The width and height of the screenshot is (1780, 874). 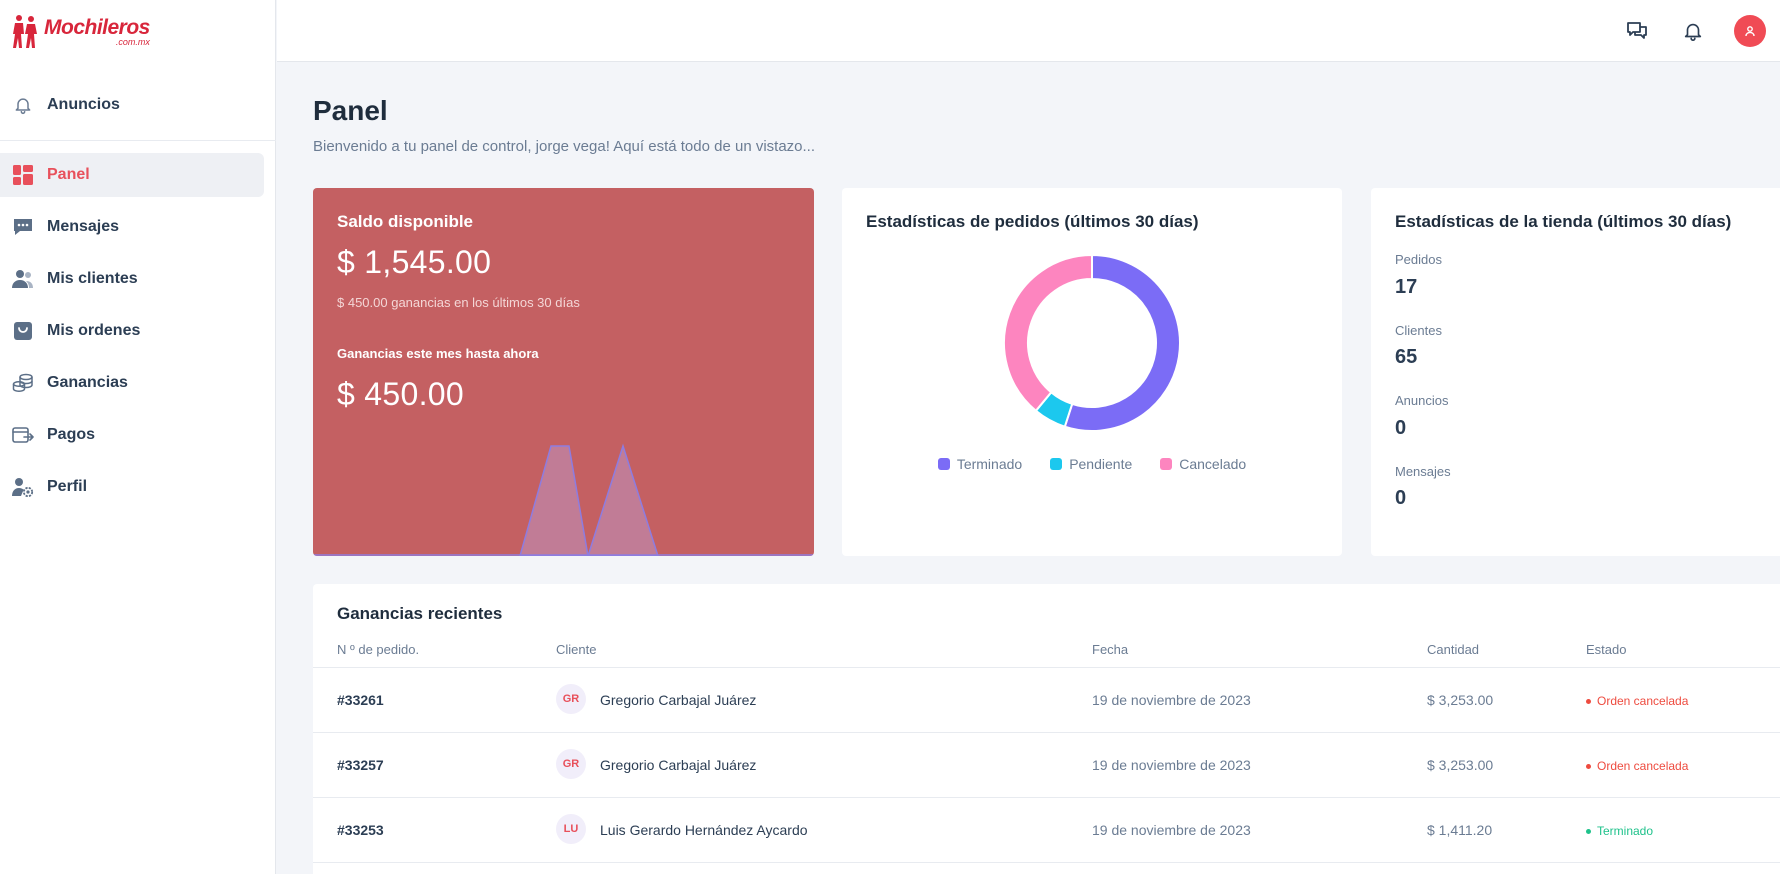 What do you see at coordinates (23, 383) in the screenshot?
I see `coins-icon` at bounding box center [23, 383].